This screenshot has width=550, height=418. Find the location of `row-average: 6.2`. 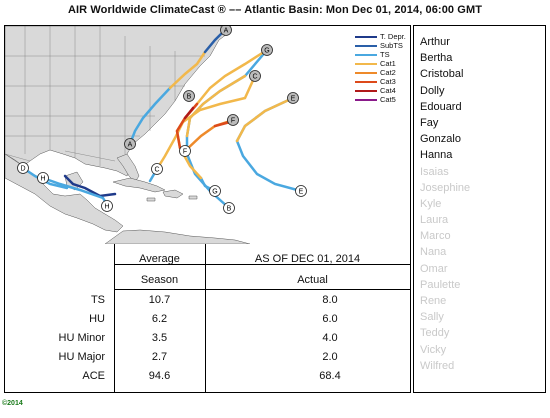

row-average: 6.2 is located at coordinates (159, 319).